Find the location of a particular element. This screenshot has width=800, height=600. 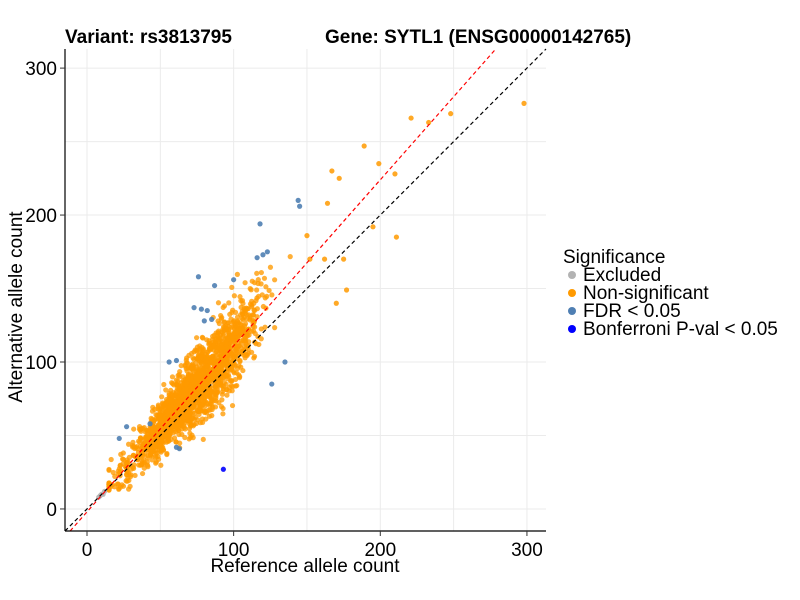

x-tick-label: 0 is located at coordinates (87, 550).